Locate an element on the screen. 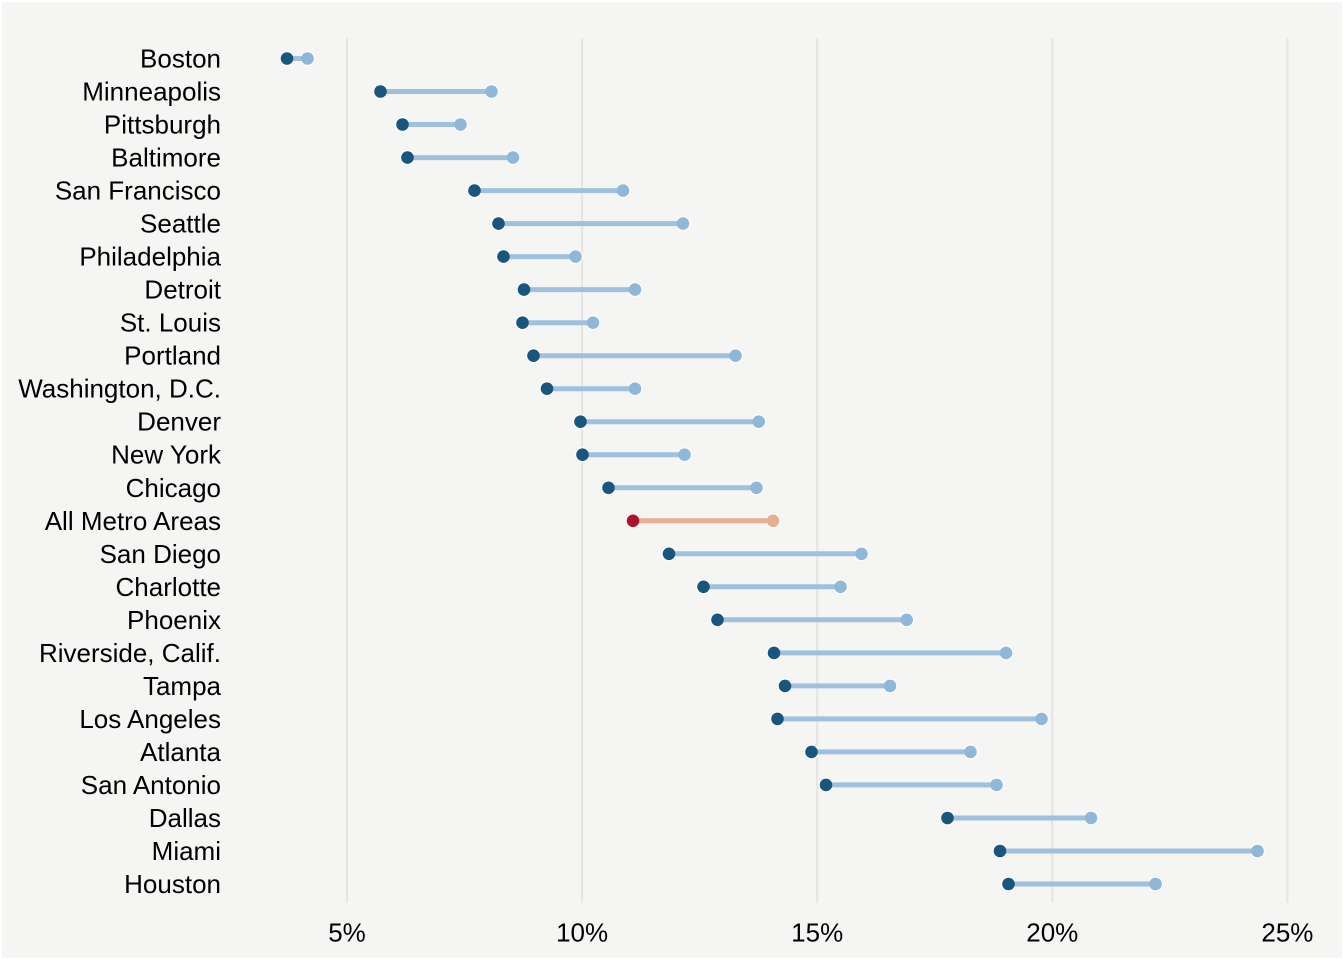 The image size is (1344, 960). svg-text: Washington, D.C. is located at coordinates (119, 389).